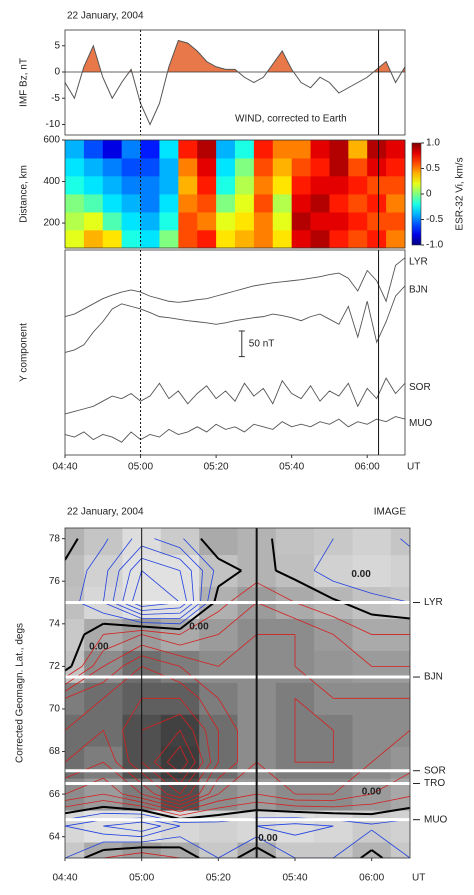 The width and height of the screenshot is (474, 895). What do you see at coordinates (218, 878) in the screenshot?
I see `x-tick-label: 05:20` at bounding box center [218, 878].